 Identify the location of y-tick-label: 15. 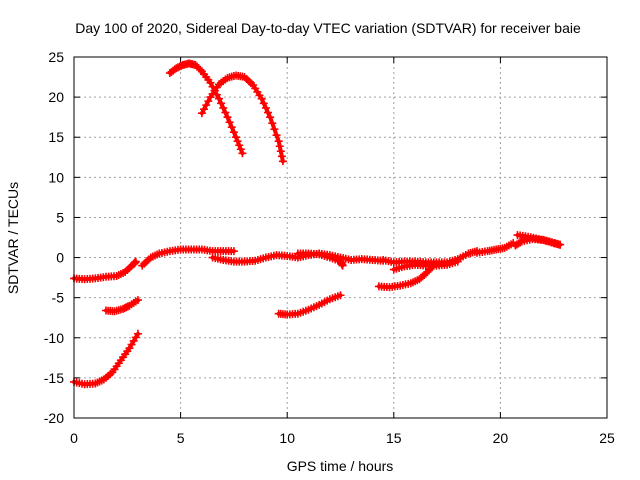
(56, 137).